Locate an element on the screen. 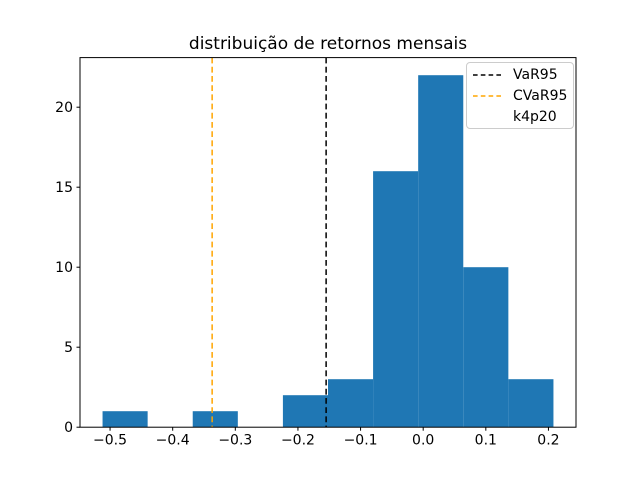 The width and height of the screenshot is (640, 480). y-tick-label: 20 is located at coordinates (64, 108).